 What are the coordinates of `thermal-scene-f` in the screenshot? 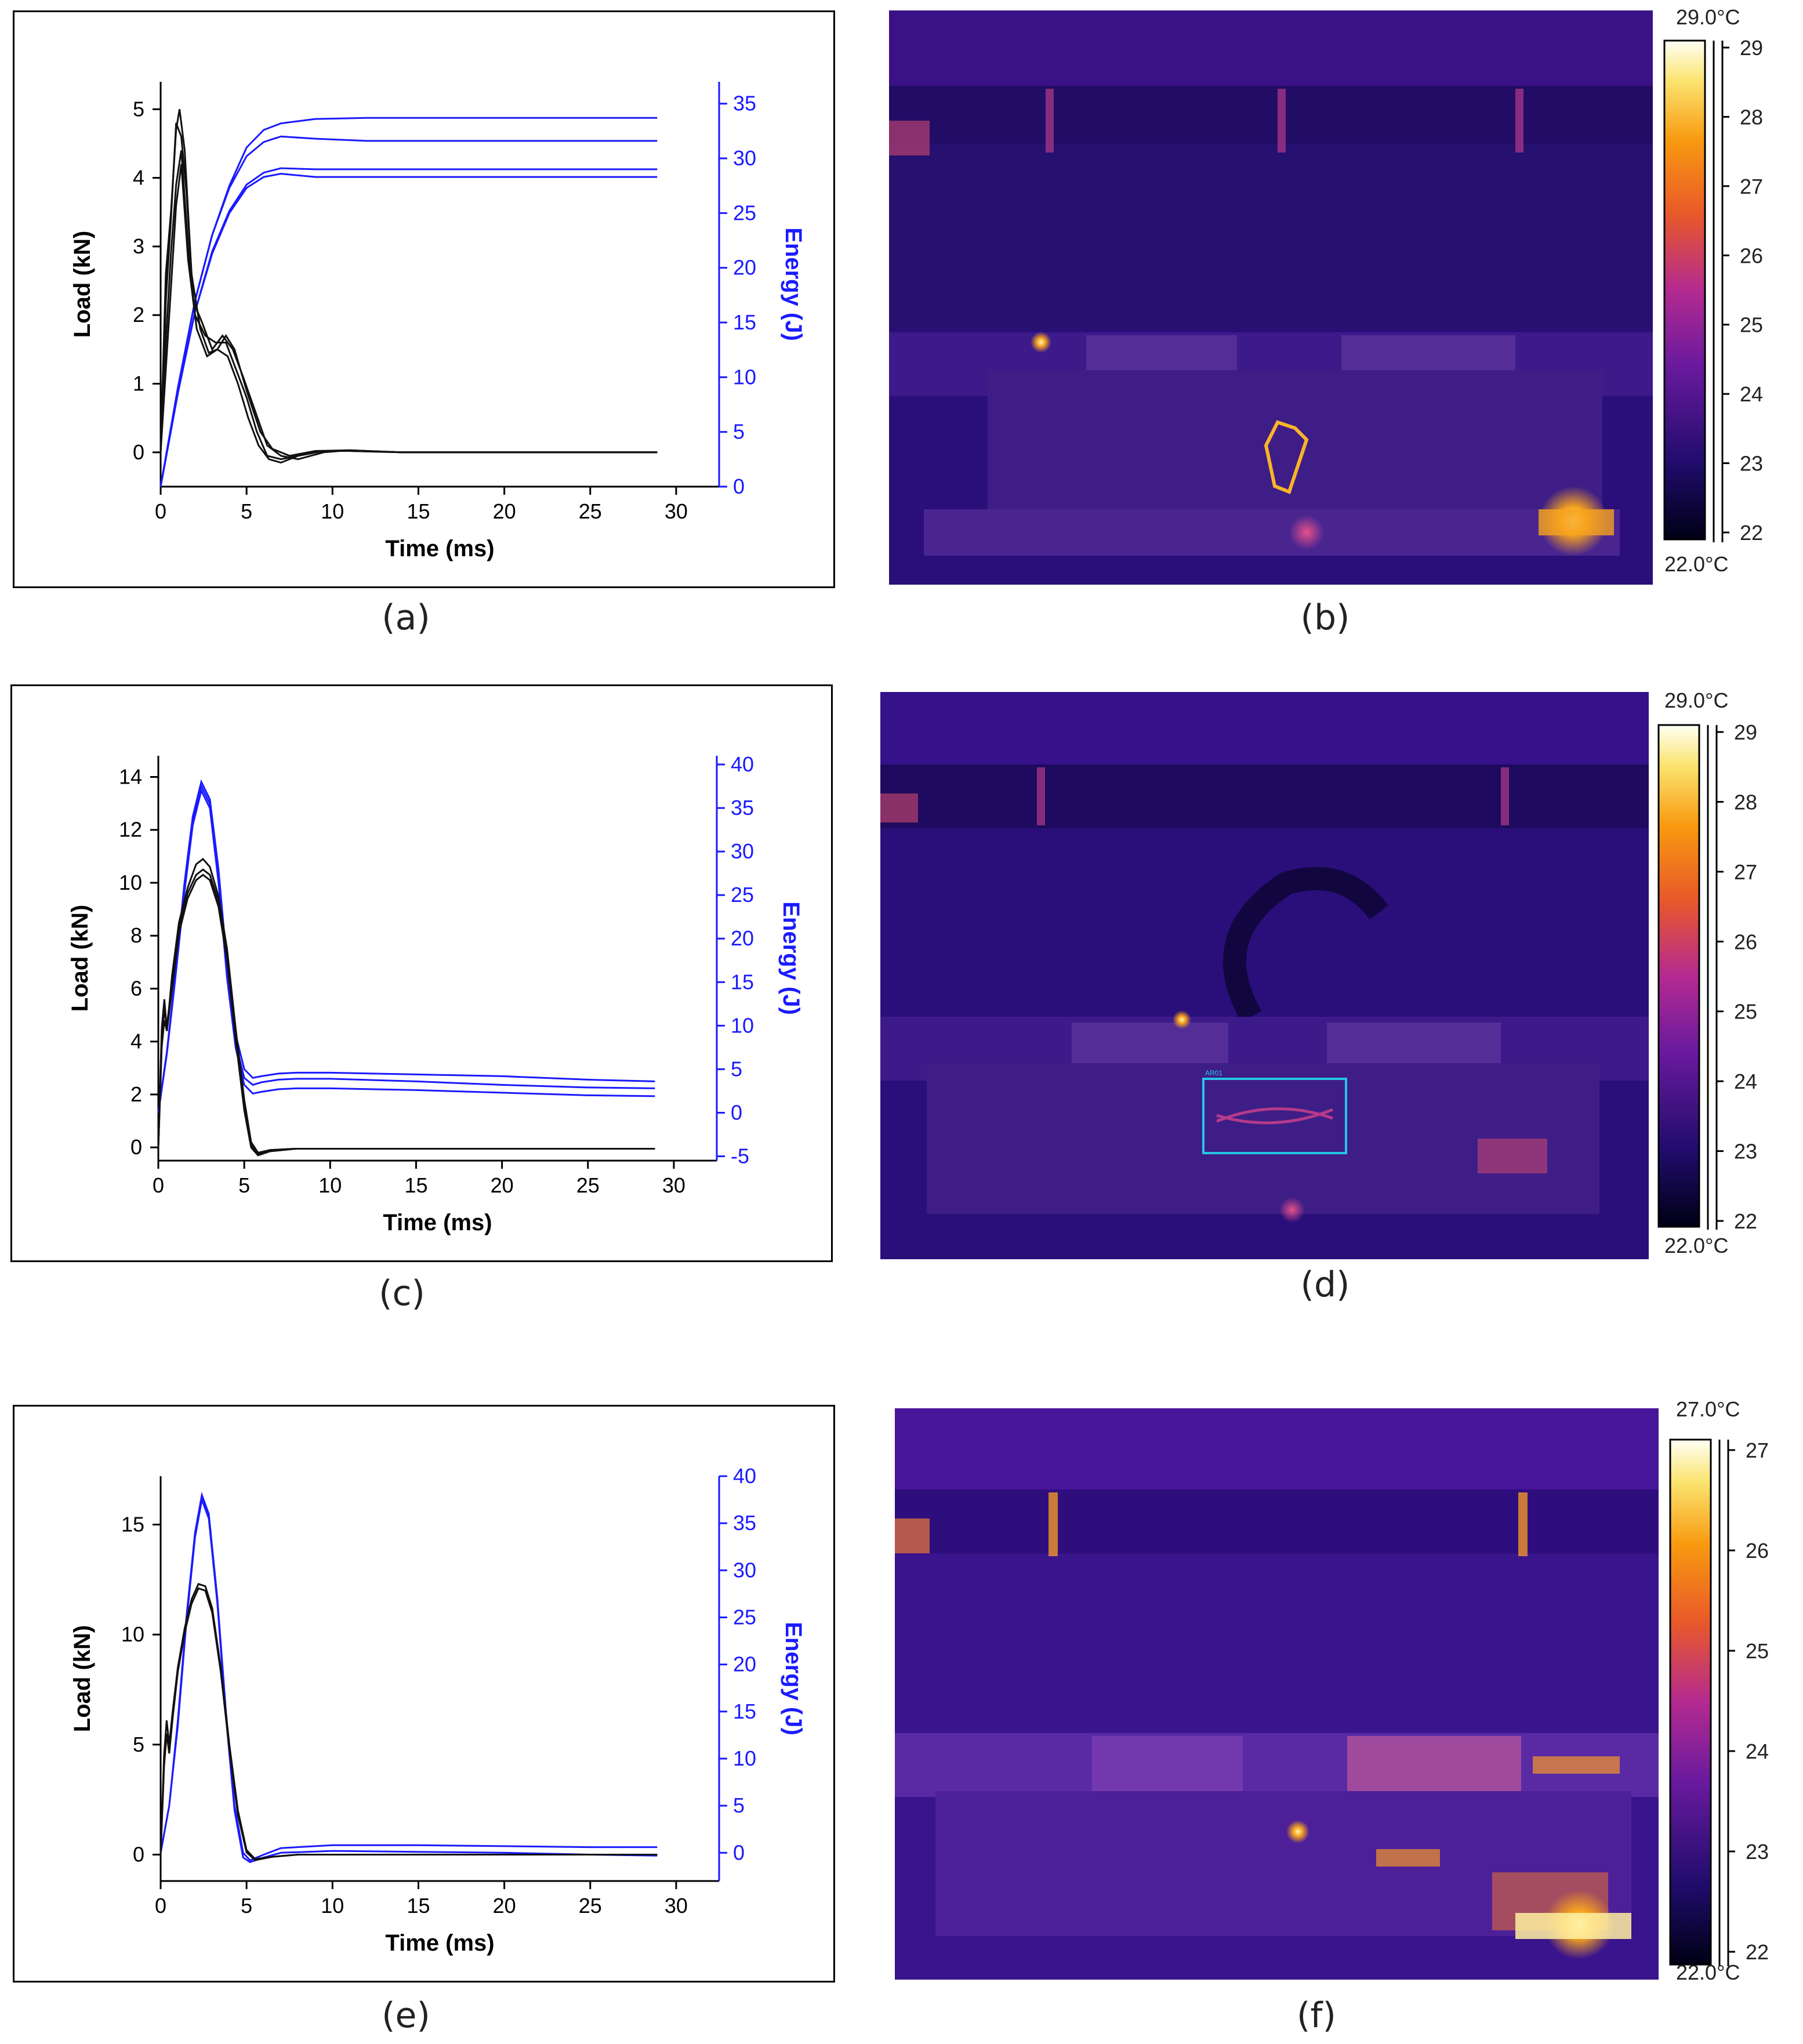 It's located at (1277, 1694).